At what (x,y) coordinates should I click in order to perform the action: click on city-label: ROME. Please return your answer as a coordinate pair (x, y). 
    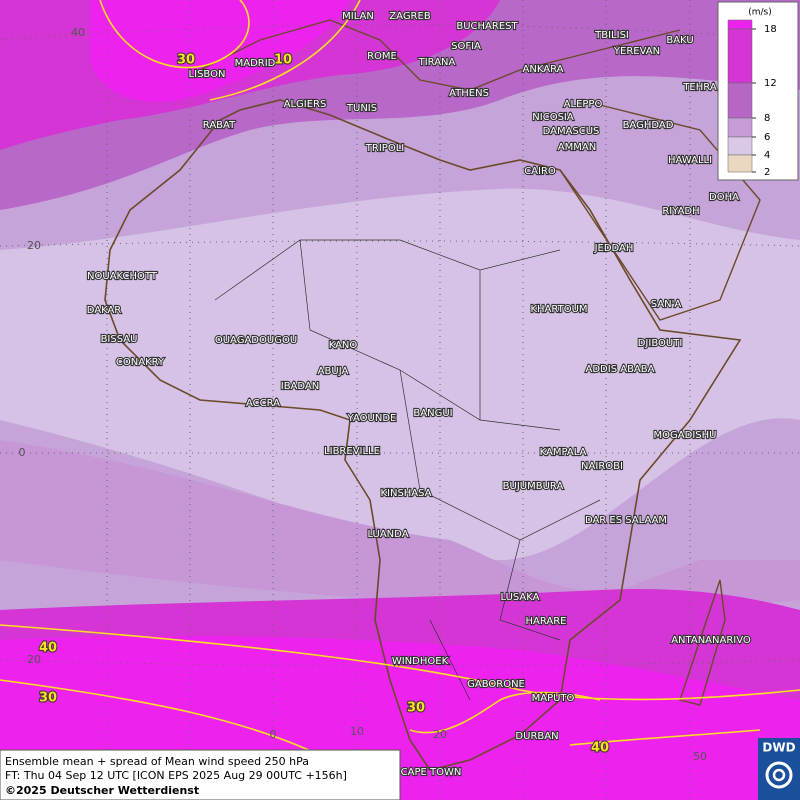
    Looking at the image, I should click on (382, 56).